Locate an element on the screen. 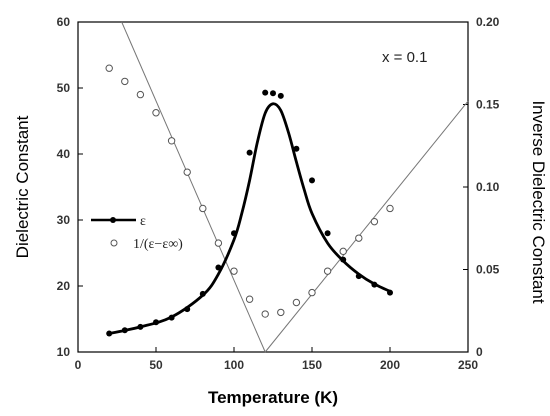 Image resolution: width=550 pixels, height=416 pixels. legend: ε 1/(ε−ε∞) is located at coordinates (137, 233).